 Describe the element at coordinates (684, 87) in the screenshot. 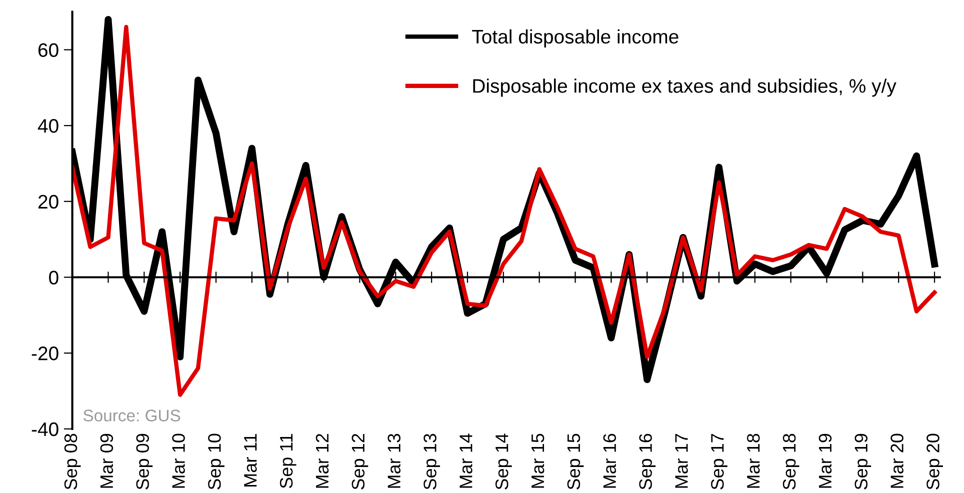

I see `legend-label: Disposable income ex taxes and subsidies, % y/y` at that location.